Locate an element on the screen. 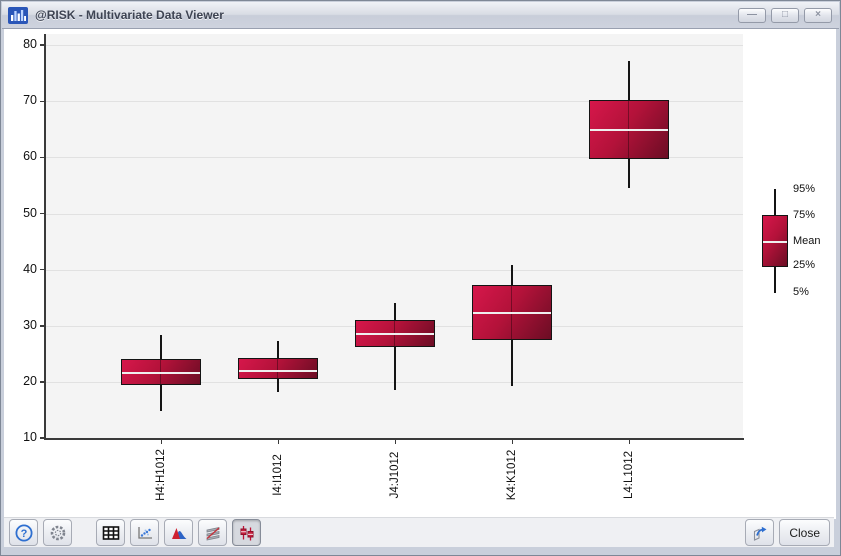 The image size is (841, 556). export-icon is located at coordinates (760, 533).